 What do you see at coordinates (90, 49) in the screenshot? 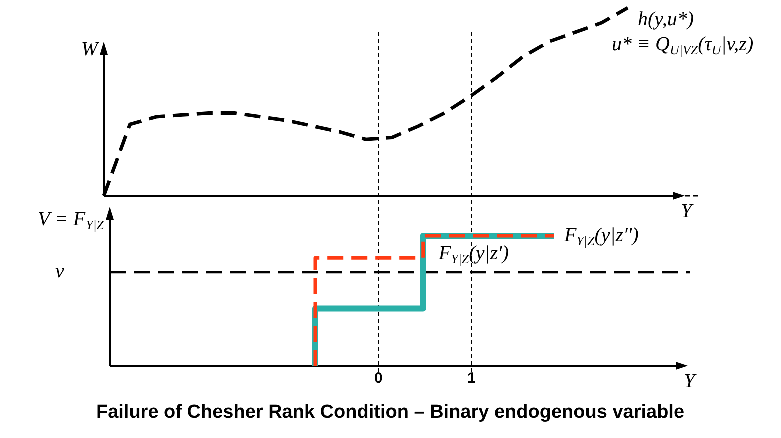
I see `y-axis-title: W` at bounding box center [90, 49].